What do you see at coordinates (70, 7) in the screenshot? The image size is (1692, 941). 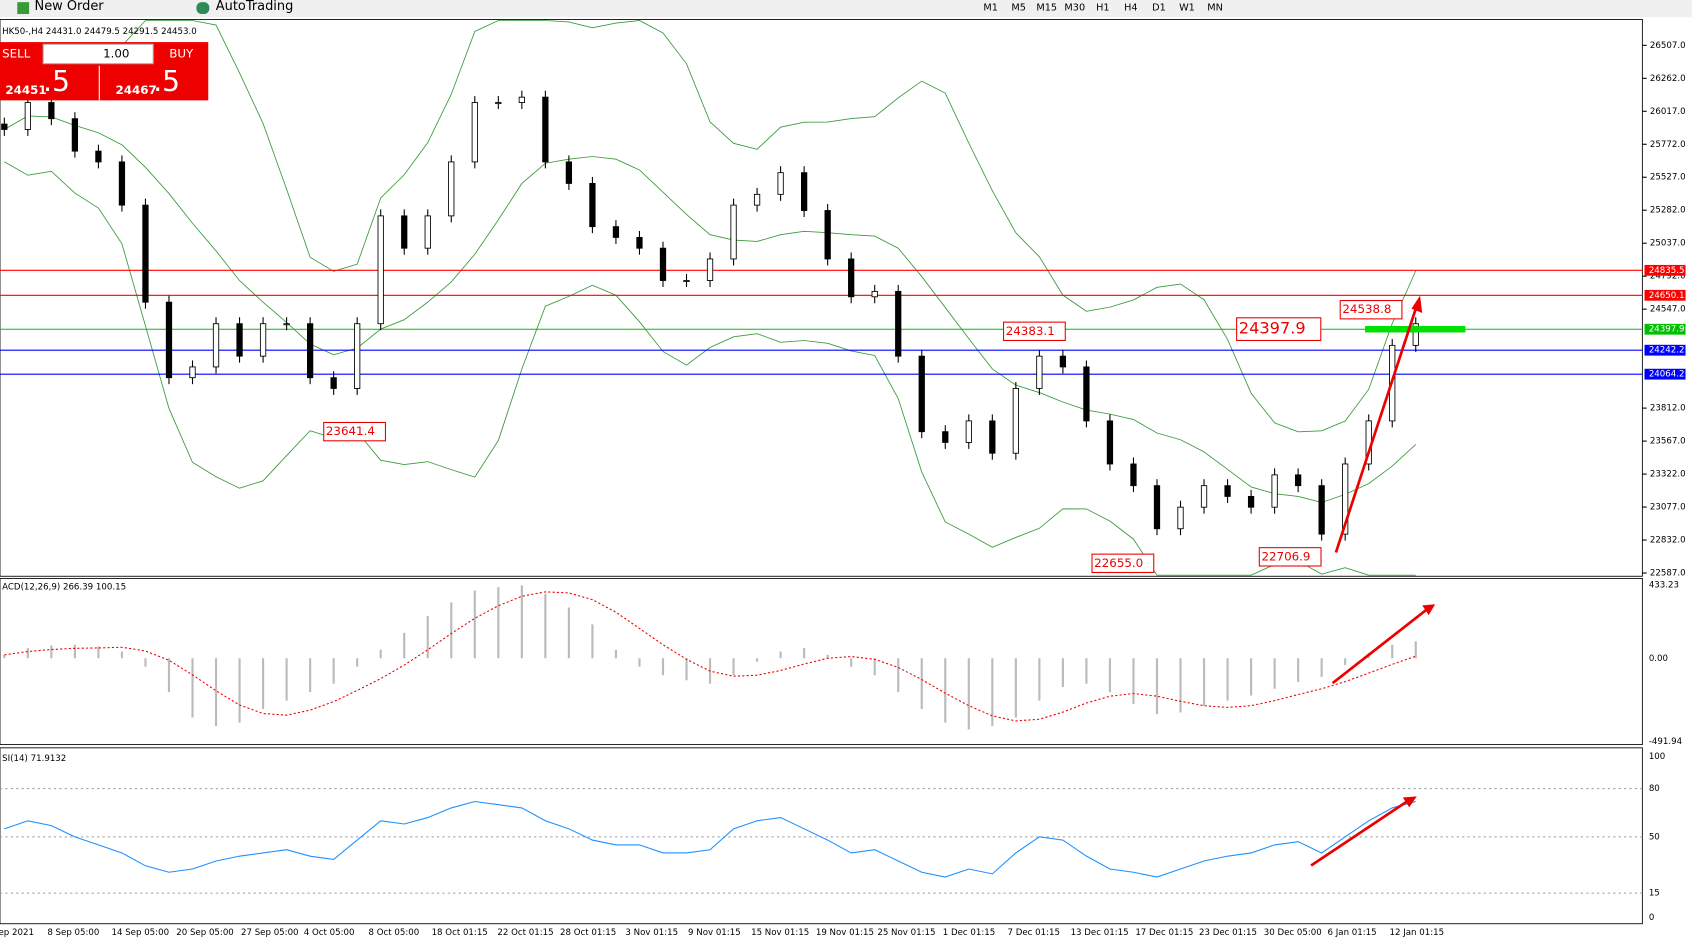 I see `new-order-button: New Order` at bounding box center [70, 7].